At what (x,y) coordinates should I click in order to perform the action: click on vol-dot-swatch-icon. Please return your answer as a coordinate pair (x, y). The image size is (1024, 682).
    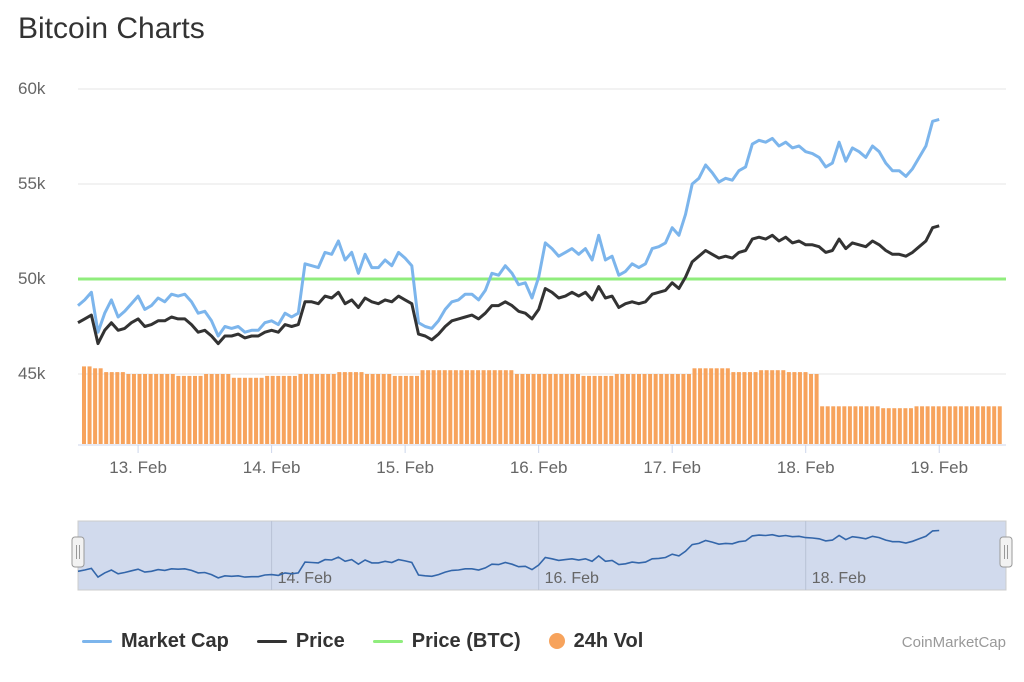
    Looking at the image, I should click on (556, 641).